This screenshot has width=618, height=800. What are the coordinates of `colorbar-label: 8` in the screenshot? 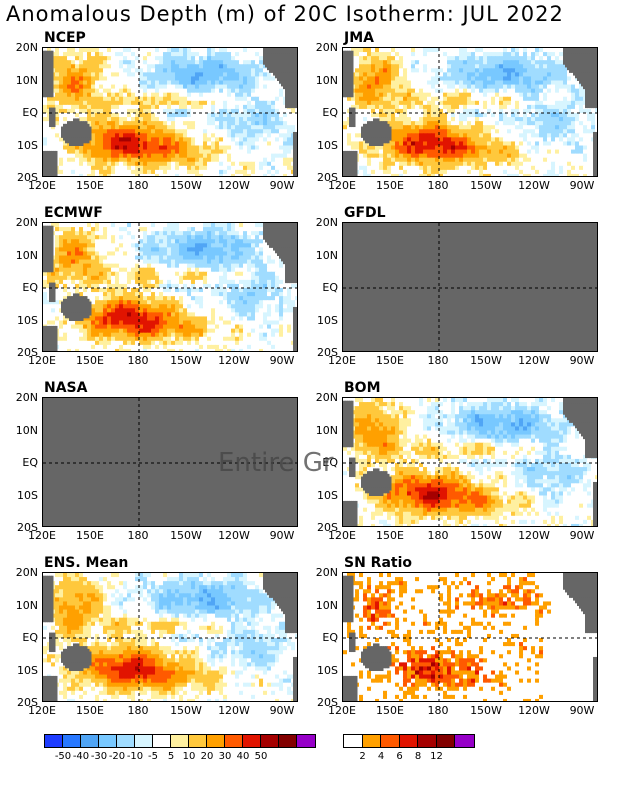 It's located at (418, 756).